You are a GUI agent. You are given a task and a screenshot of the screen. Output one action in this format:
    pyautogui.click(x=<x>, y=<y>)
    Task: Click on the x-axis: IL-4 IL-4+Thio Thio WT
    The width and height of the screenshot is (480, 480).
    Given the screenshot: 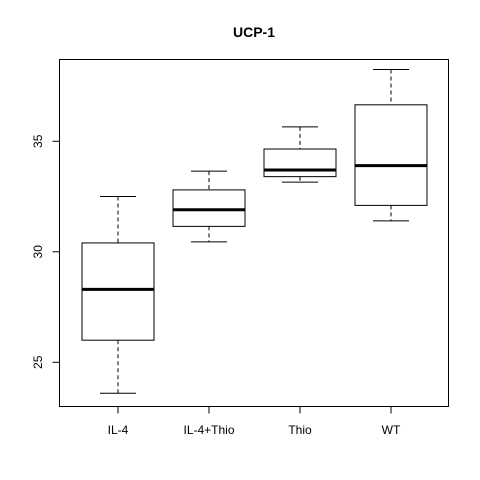 What is the action you would take?
    pyautogui.click(x=254, y=421)
    